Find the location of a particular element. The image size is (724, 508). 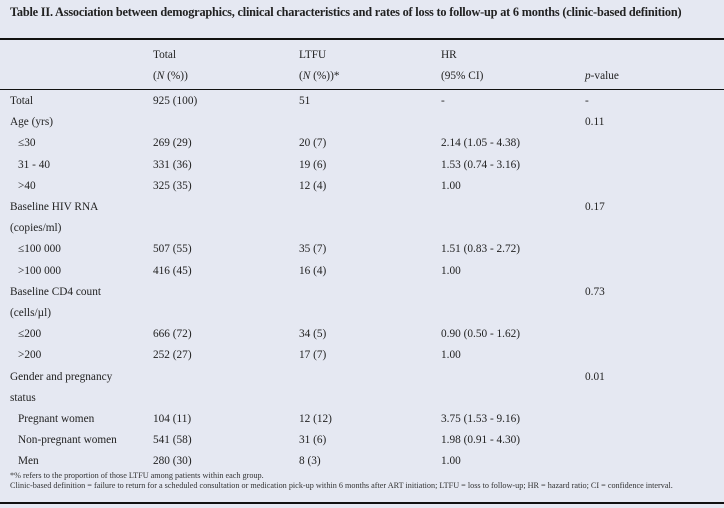

cell-ltfu: 19 (6) is located at coordinates (313, 164).